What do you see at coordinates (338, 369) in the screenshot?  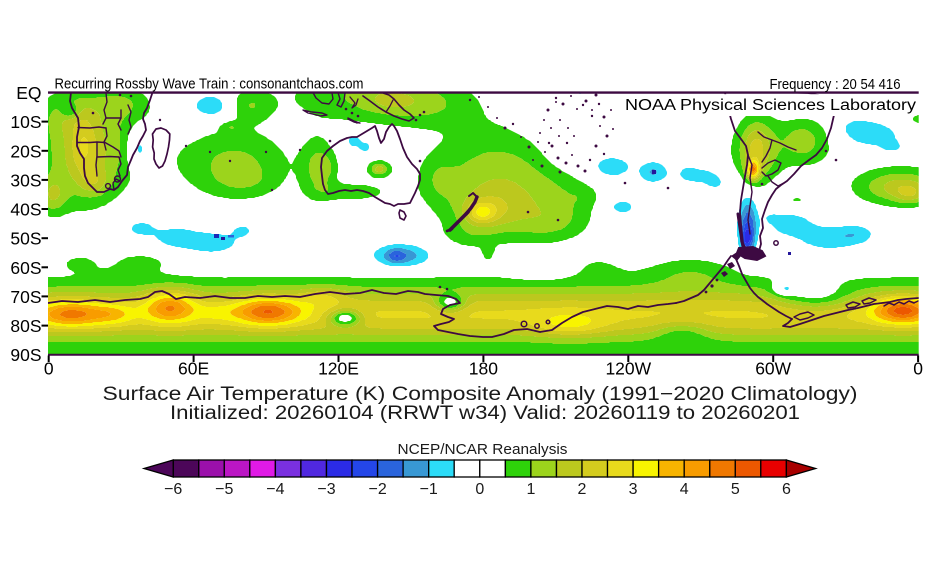 I see `svg-text: 120E` at bounding box center [338, 369].